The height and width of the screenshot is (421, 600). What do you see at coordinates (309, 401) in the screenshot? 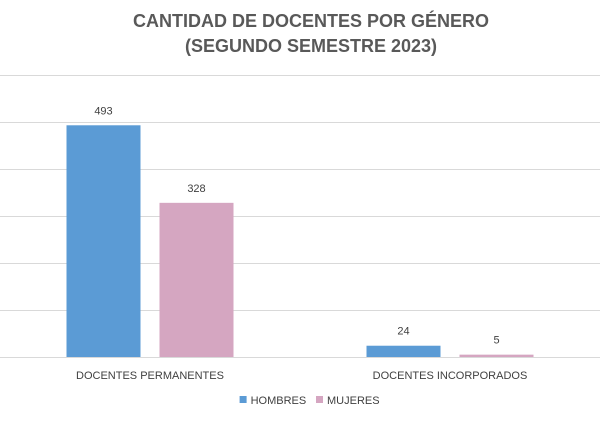
I see `legend: HOMBRES MUJERES` at bounding box center [309, 401].